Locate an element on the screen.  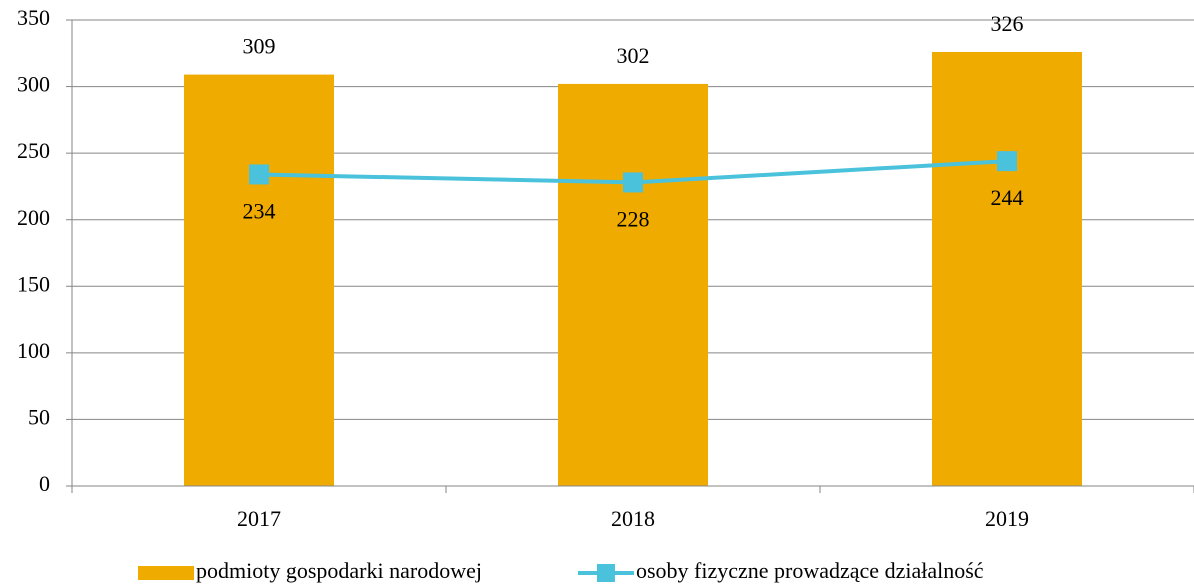
data-label: 302 is located at coordinates (633, 55).